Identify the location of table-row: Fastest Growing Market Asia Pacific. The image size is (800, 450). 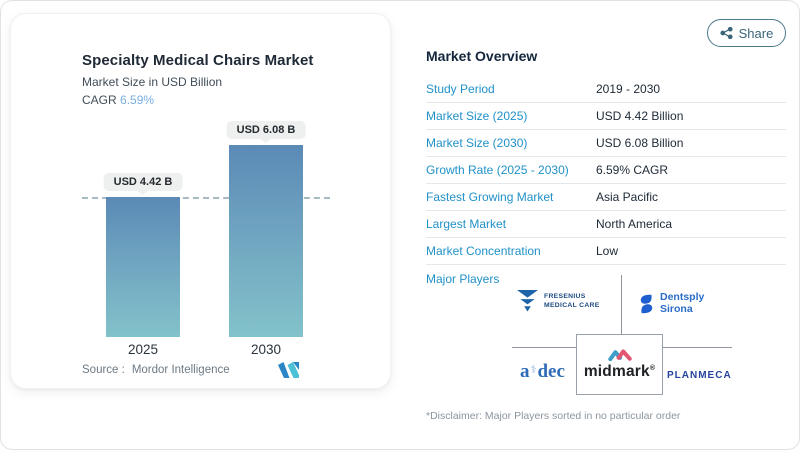
(606, 197).